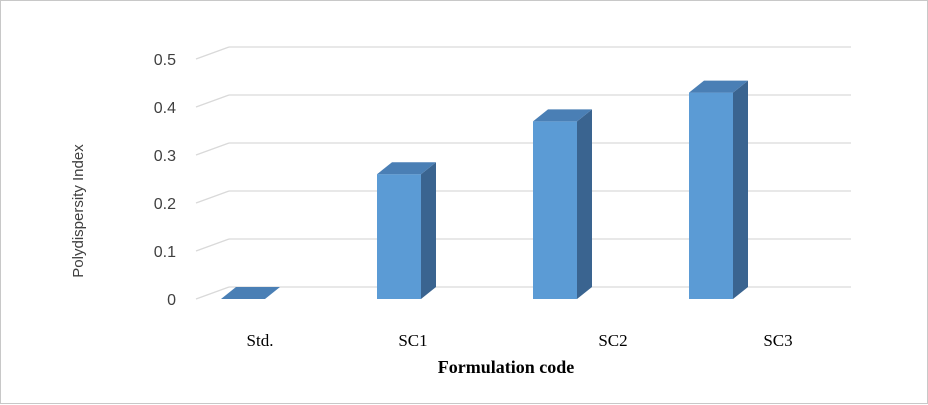 The image size is (928, 405). I want to click on y-tick-label: 0.2, so click(165, 204).